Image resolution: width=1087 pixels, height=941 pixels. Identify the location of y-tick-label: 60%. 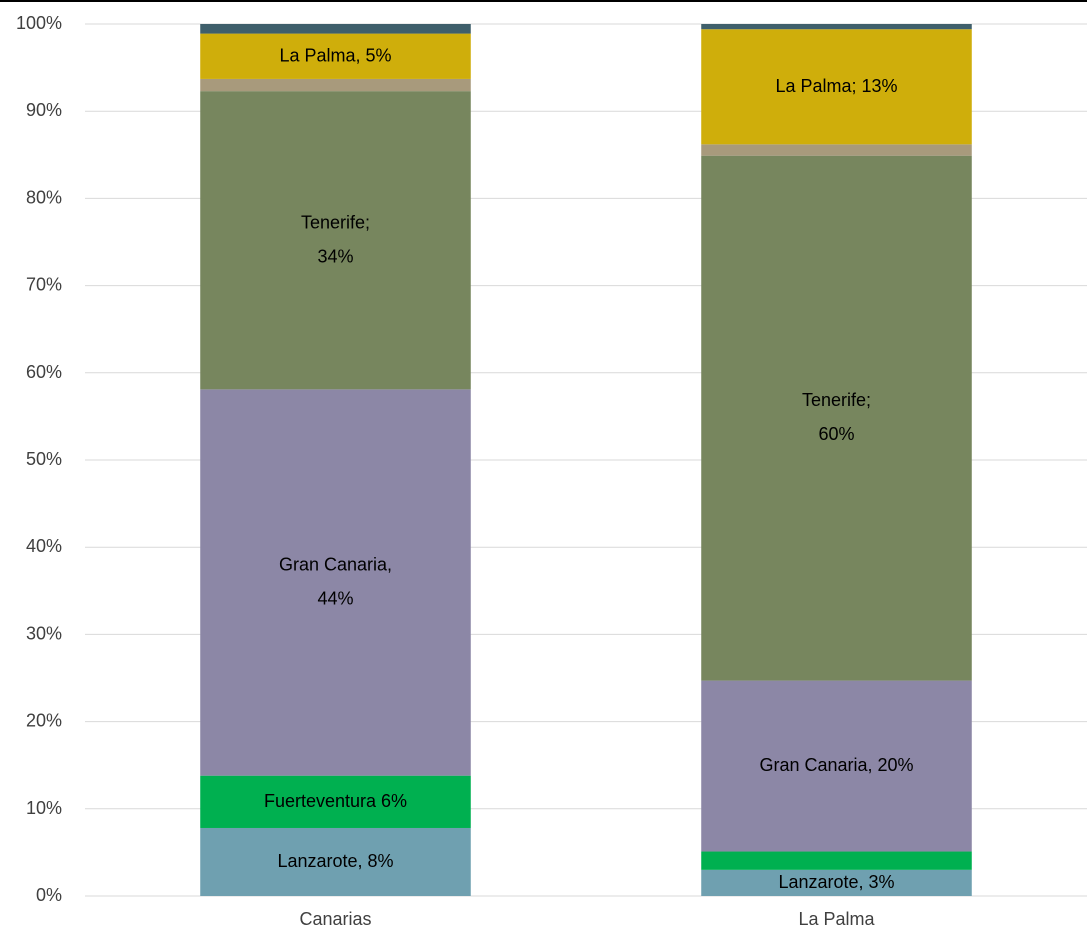
(44, 372).